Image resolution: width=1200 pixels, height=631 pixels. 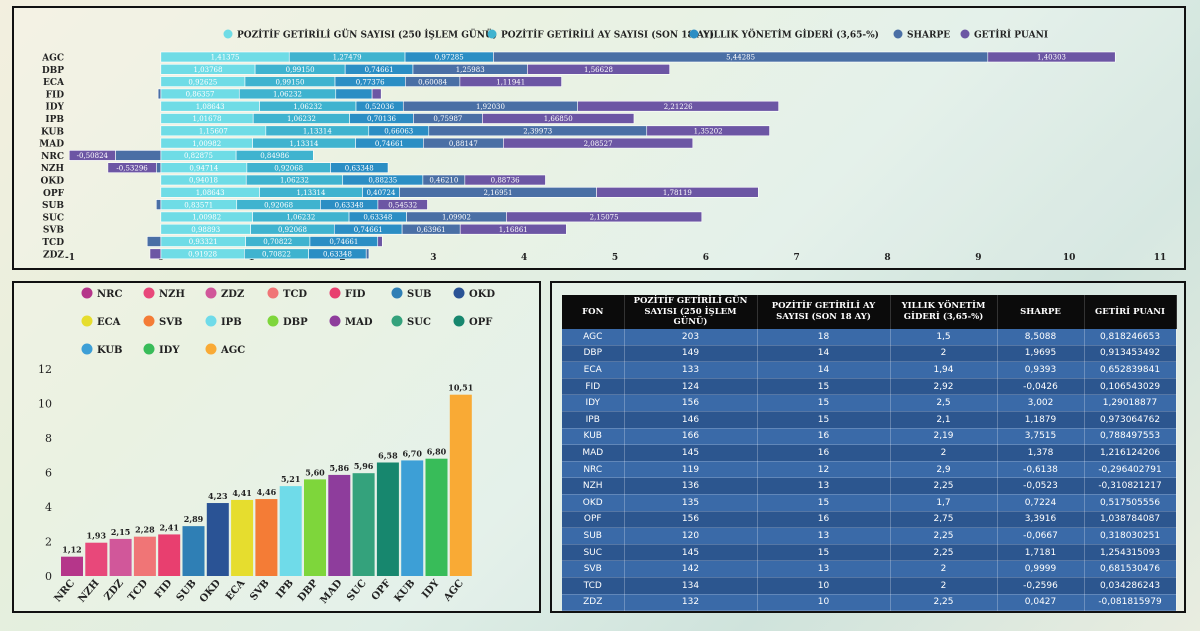 I want to click on table-cell: 145, so click(x=691, y=553).